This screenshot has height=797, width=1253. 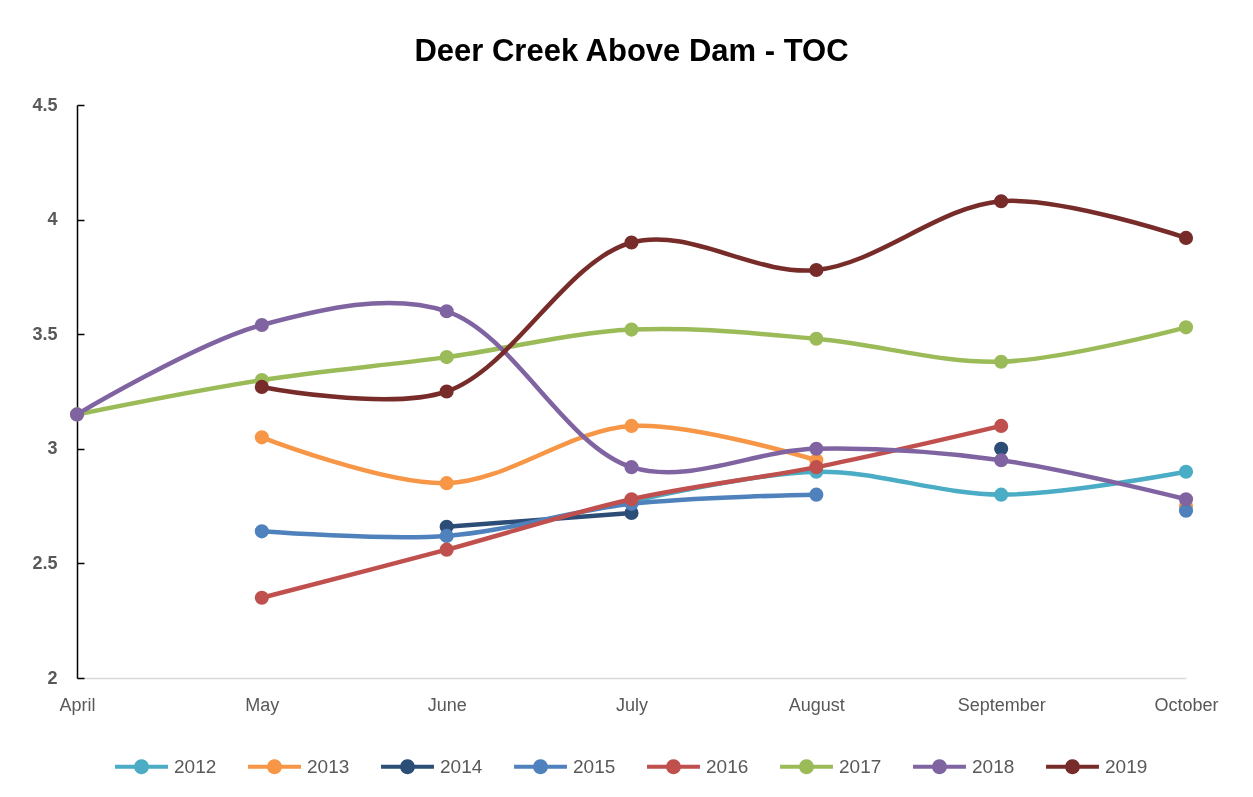 What do you see at coordinates (1001, 704) in the screenshot?
I see `x-tick-label: September` at bounding box center [1001, 704].